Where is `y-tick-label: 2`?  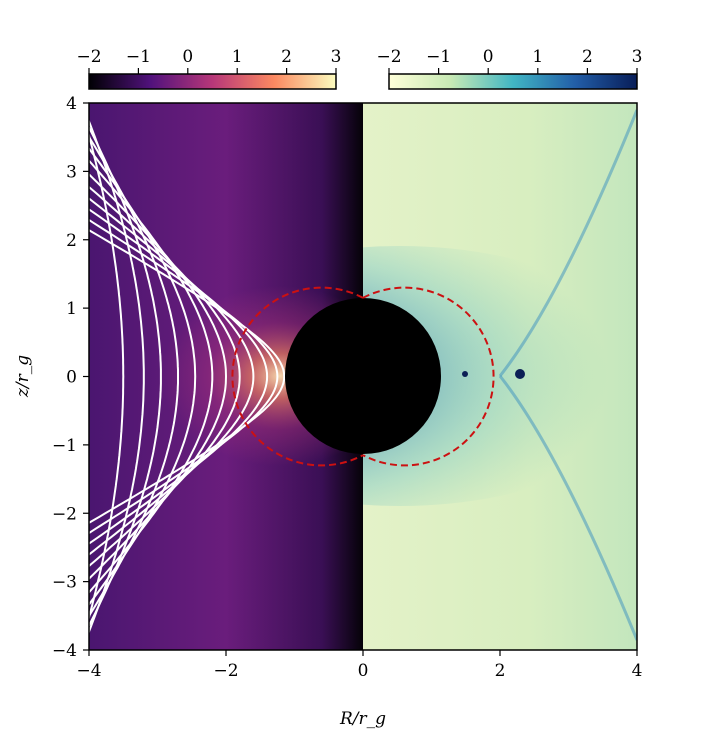 y-tick-label: 2 is located at coordinates (71, 241).